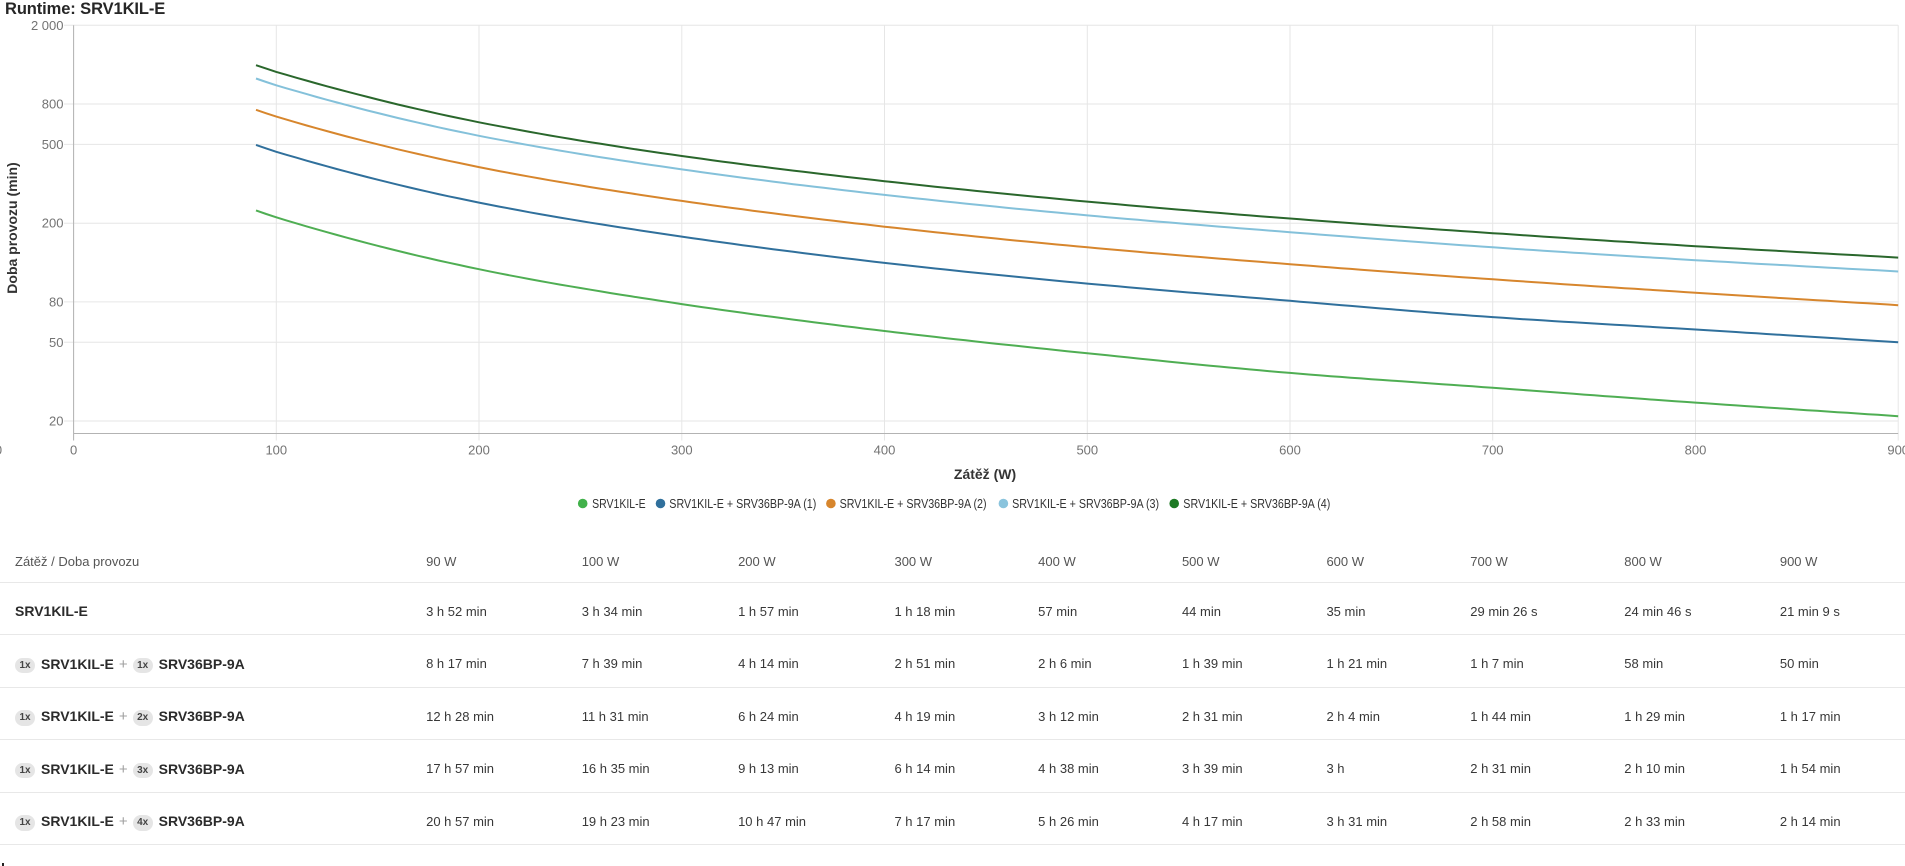  What do you see at coordinates (56, 342) in the screenshot?
I see `svg-text: 50` at bounding box center [56, 342].